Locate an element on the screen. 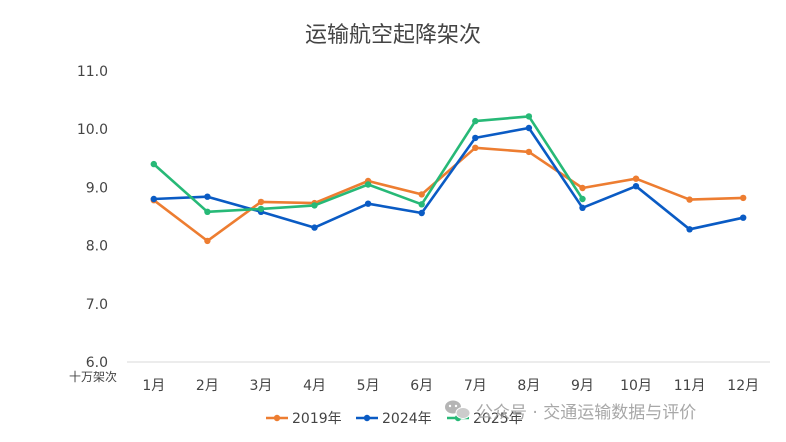 This screenshot has height=442, width=786. x-tick-label: 9月 is located at coordinates (582, 386).